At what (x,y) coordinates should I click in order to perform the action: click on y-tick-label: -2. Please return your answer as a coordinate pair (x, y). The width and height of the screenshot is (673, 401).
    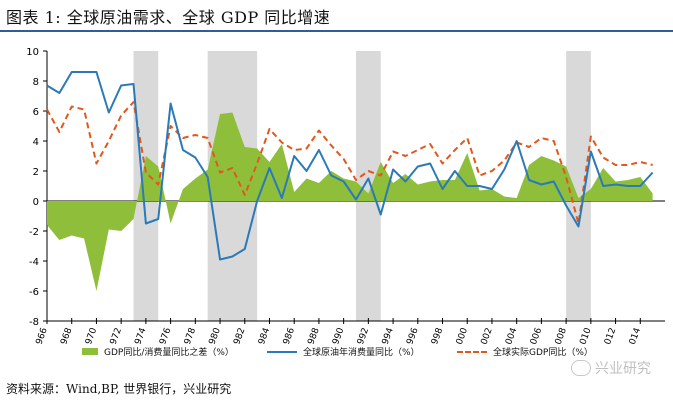
    Looking at the image, I should click on (34, 232).